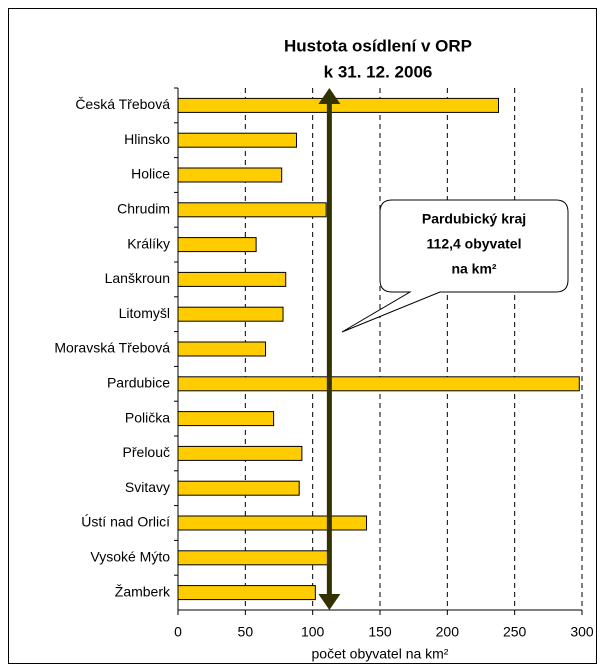  Describe the element at coordinates (246, 632) in the screenshot. I see `x-tick-label: 50` at that location.